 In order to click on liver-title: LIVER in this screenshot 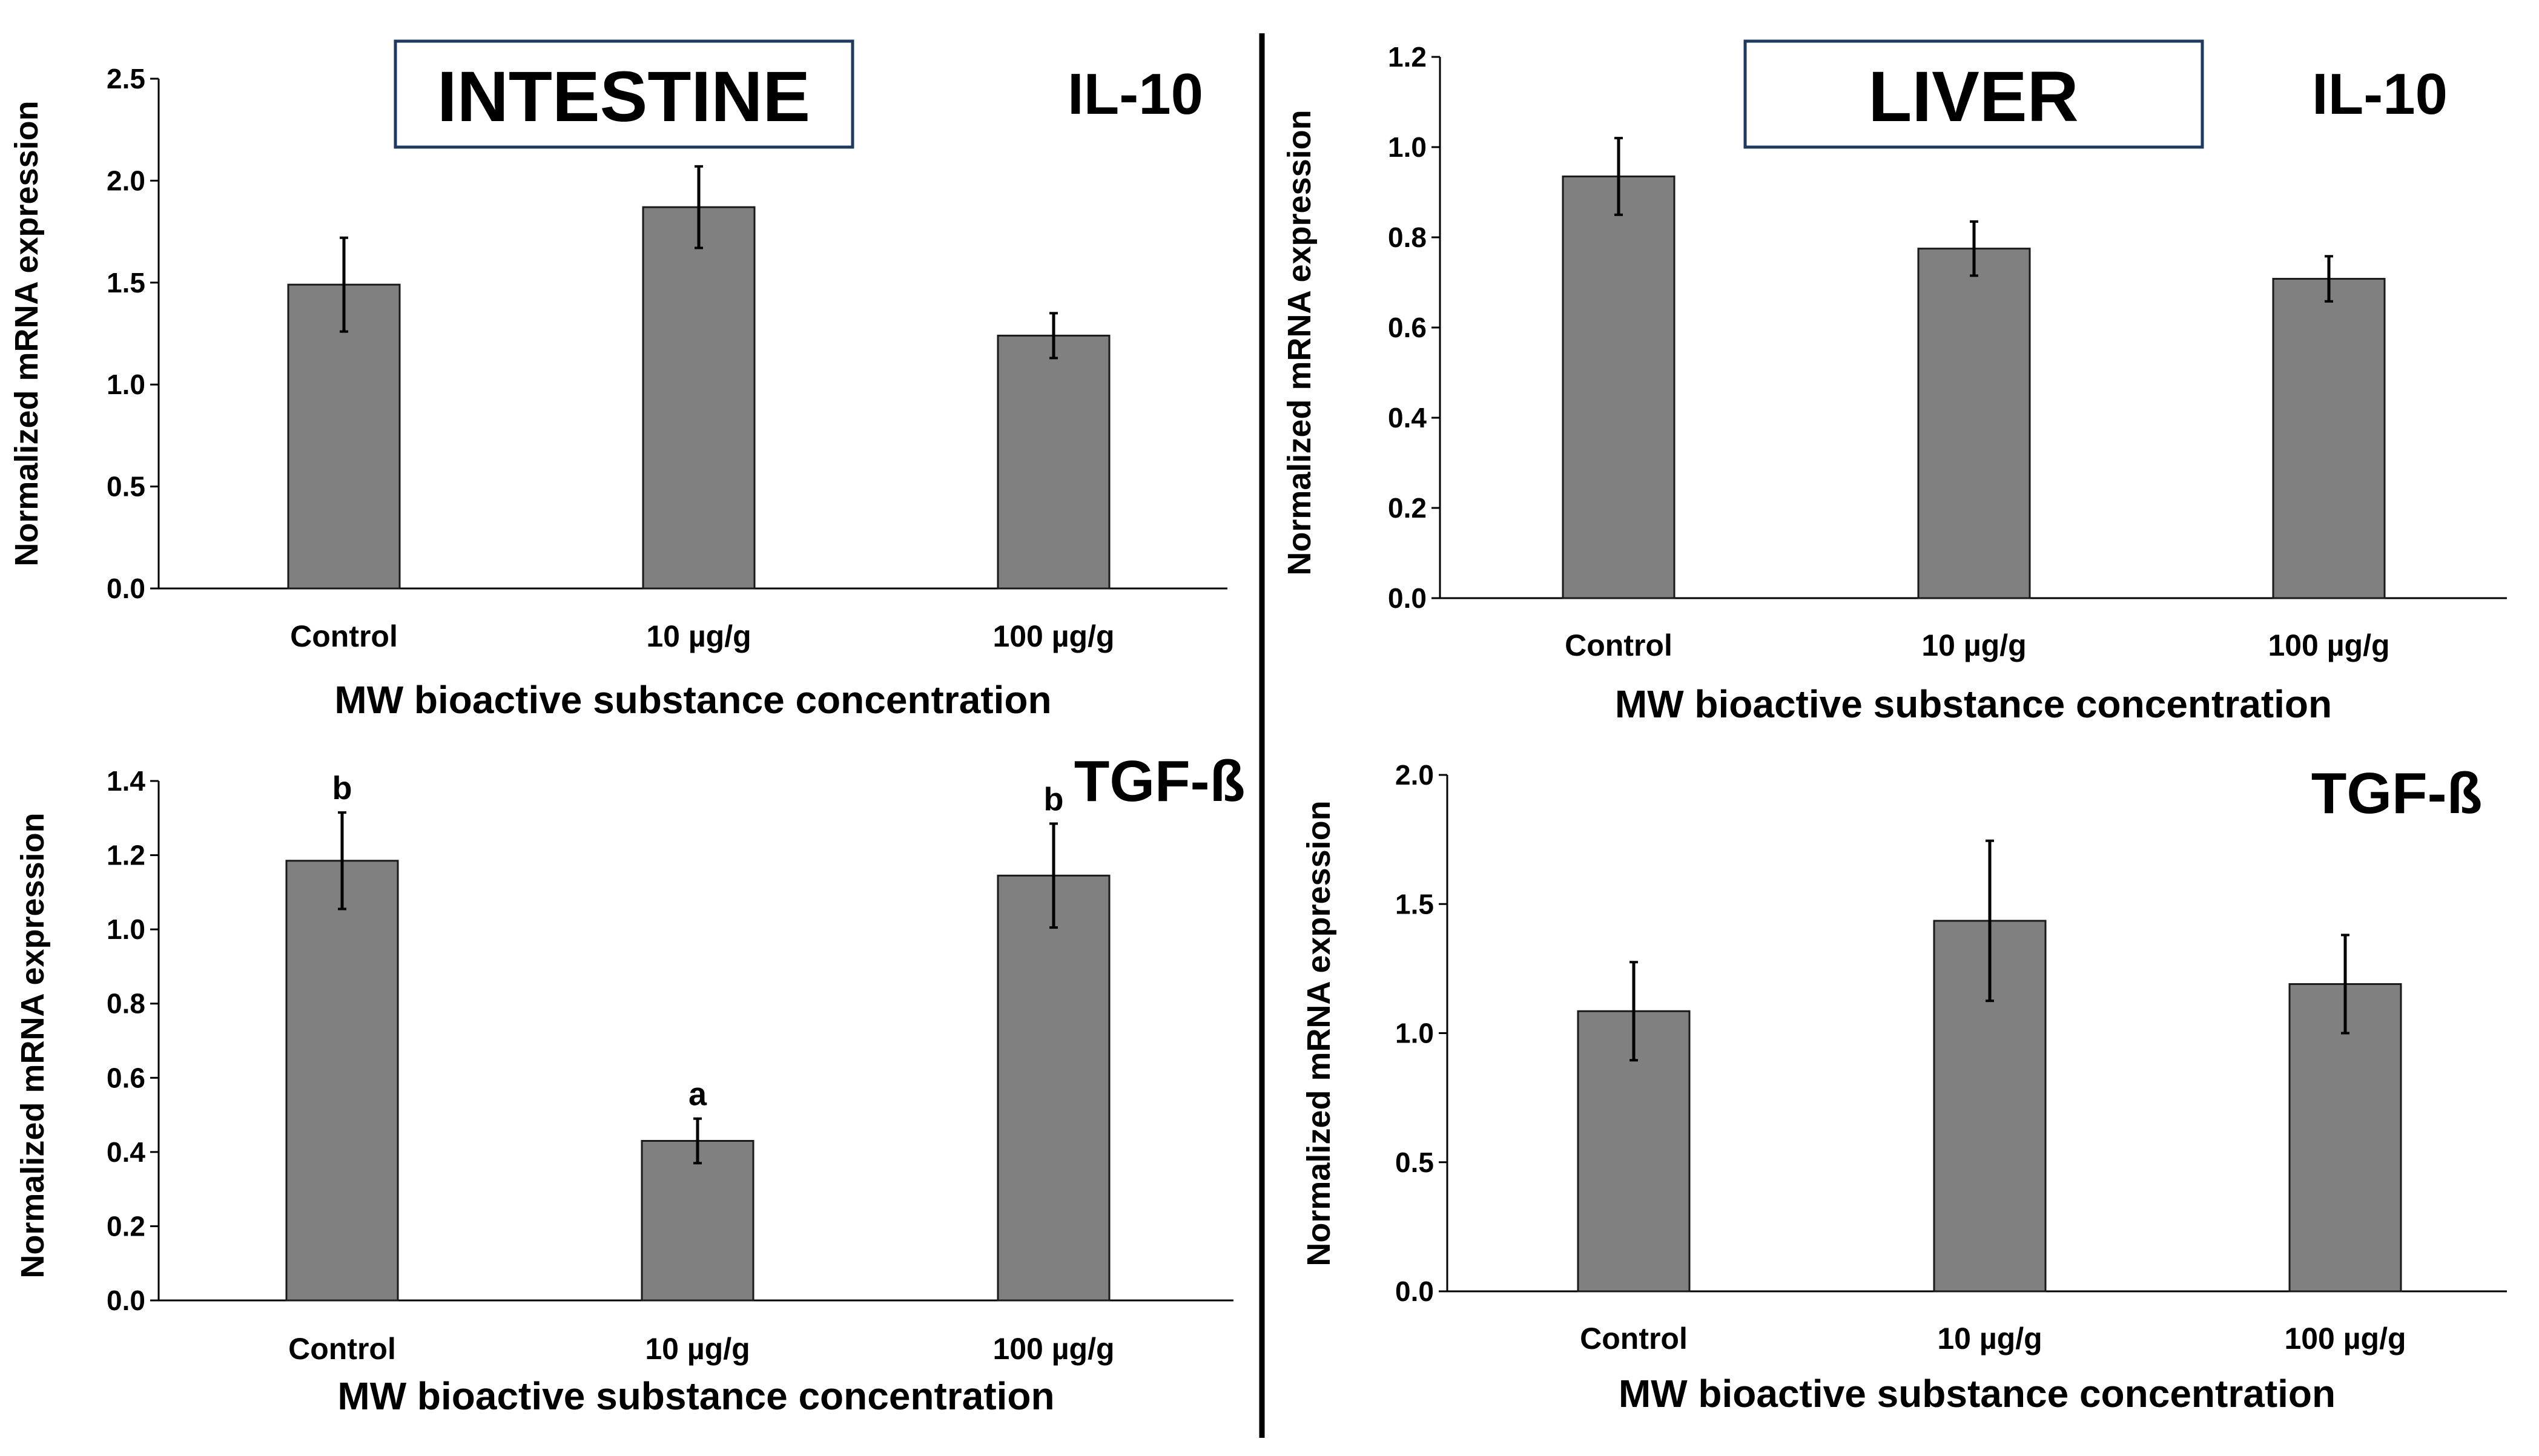, I will do `click(1973, 97)`.